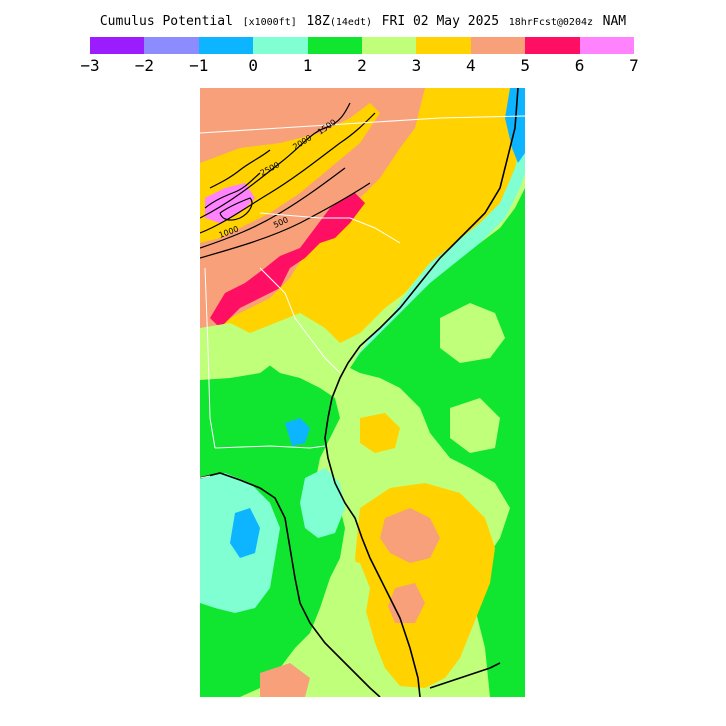 The image size is (726, 726). What do you see at coordinates (614, 21) in the screenshot?
I see `model-name: NAM` at bounding box center [614, 21].